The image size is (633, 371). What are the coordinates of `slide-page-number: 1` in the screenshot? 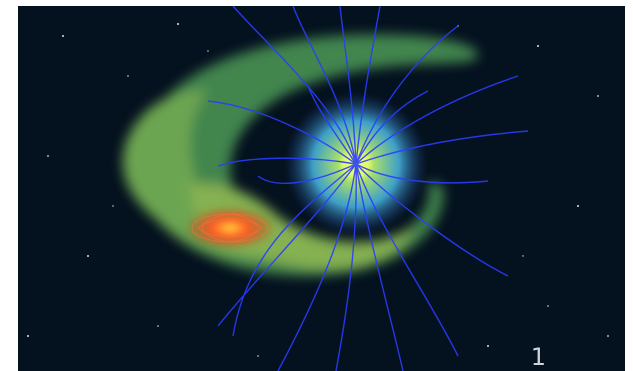 It's located at (538, 357).